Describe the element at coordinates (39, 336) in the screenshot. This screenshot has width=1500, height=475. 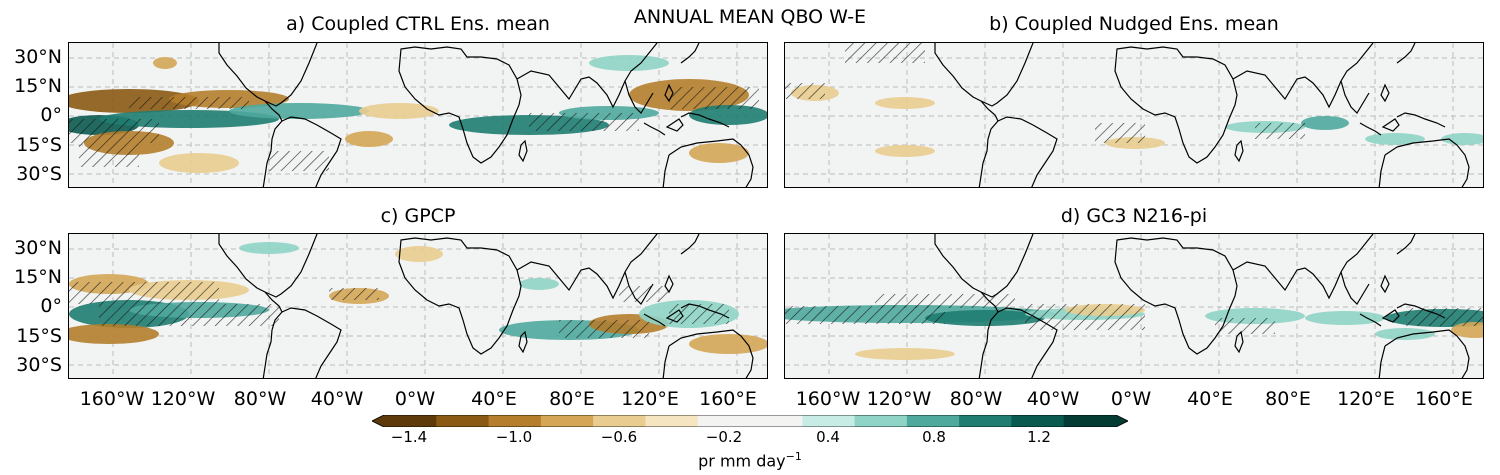
I see `lat-label-15s-bottom: 15°S` at that location.